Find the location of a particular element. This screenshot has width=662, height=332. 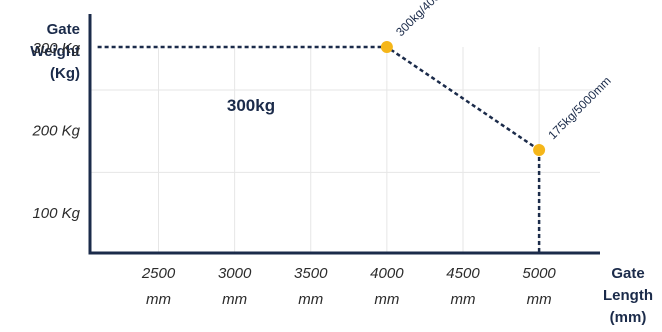

x-tick-label: 3000 is located at coordinates (235, 273).